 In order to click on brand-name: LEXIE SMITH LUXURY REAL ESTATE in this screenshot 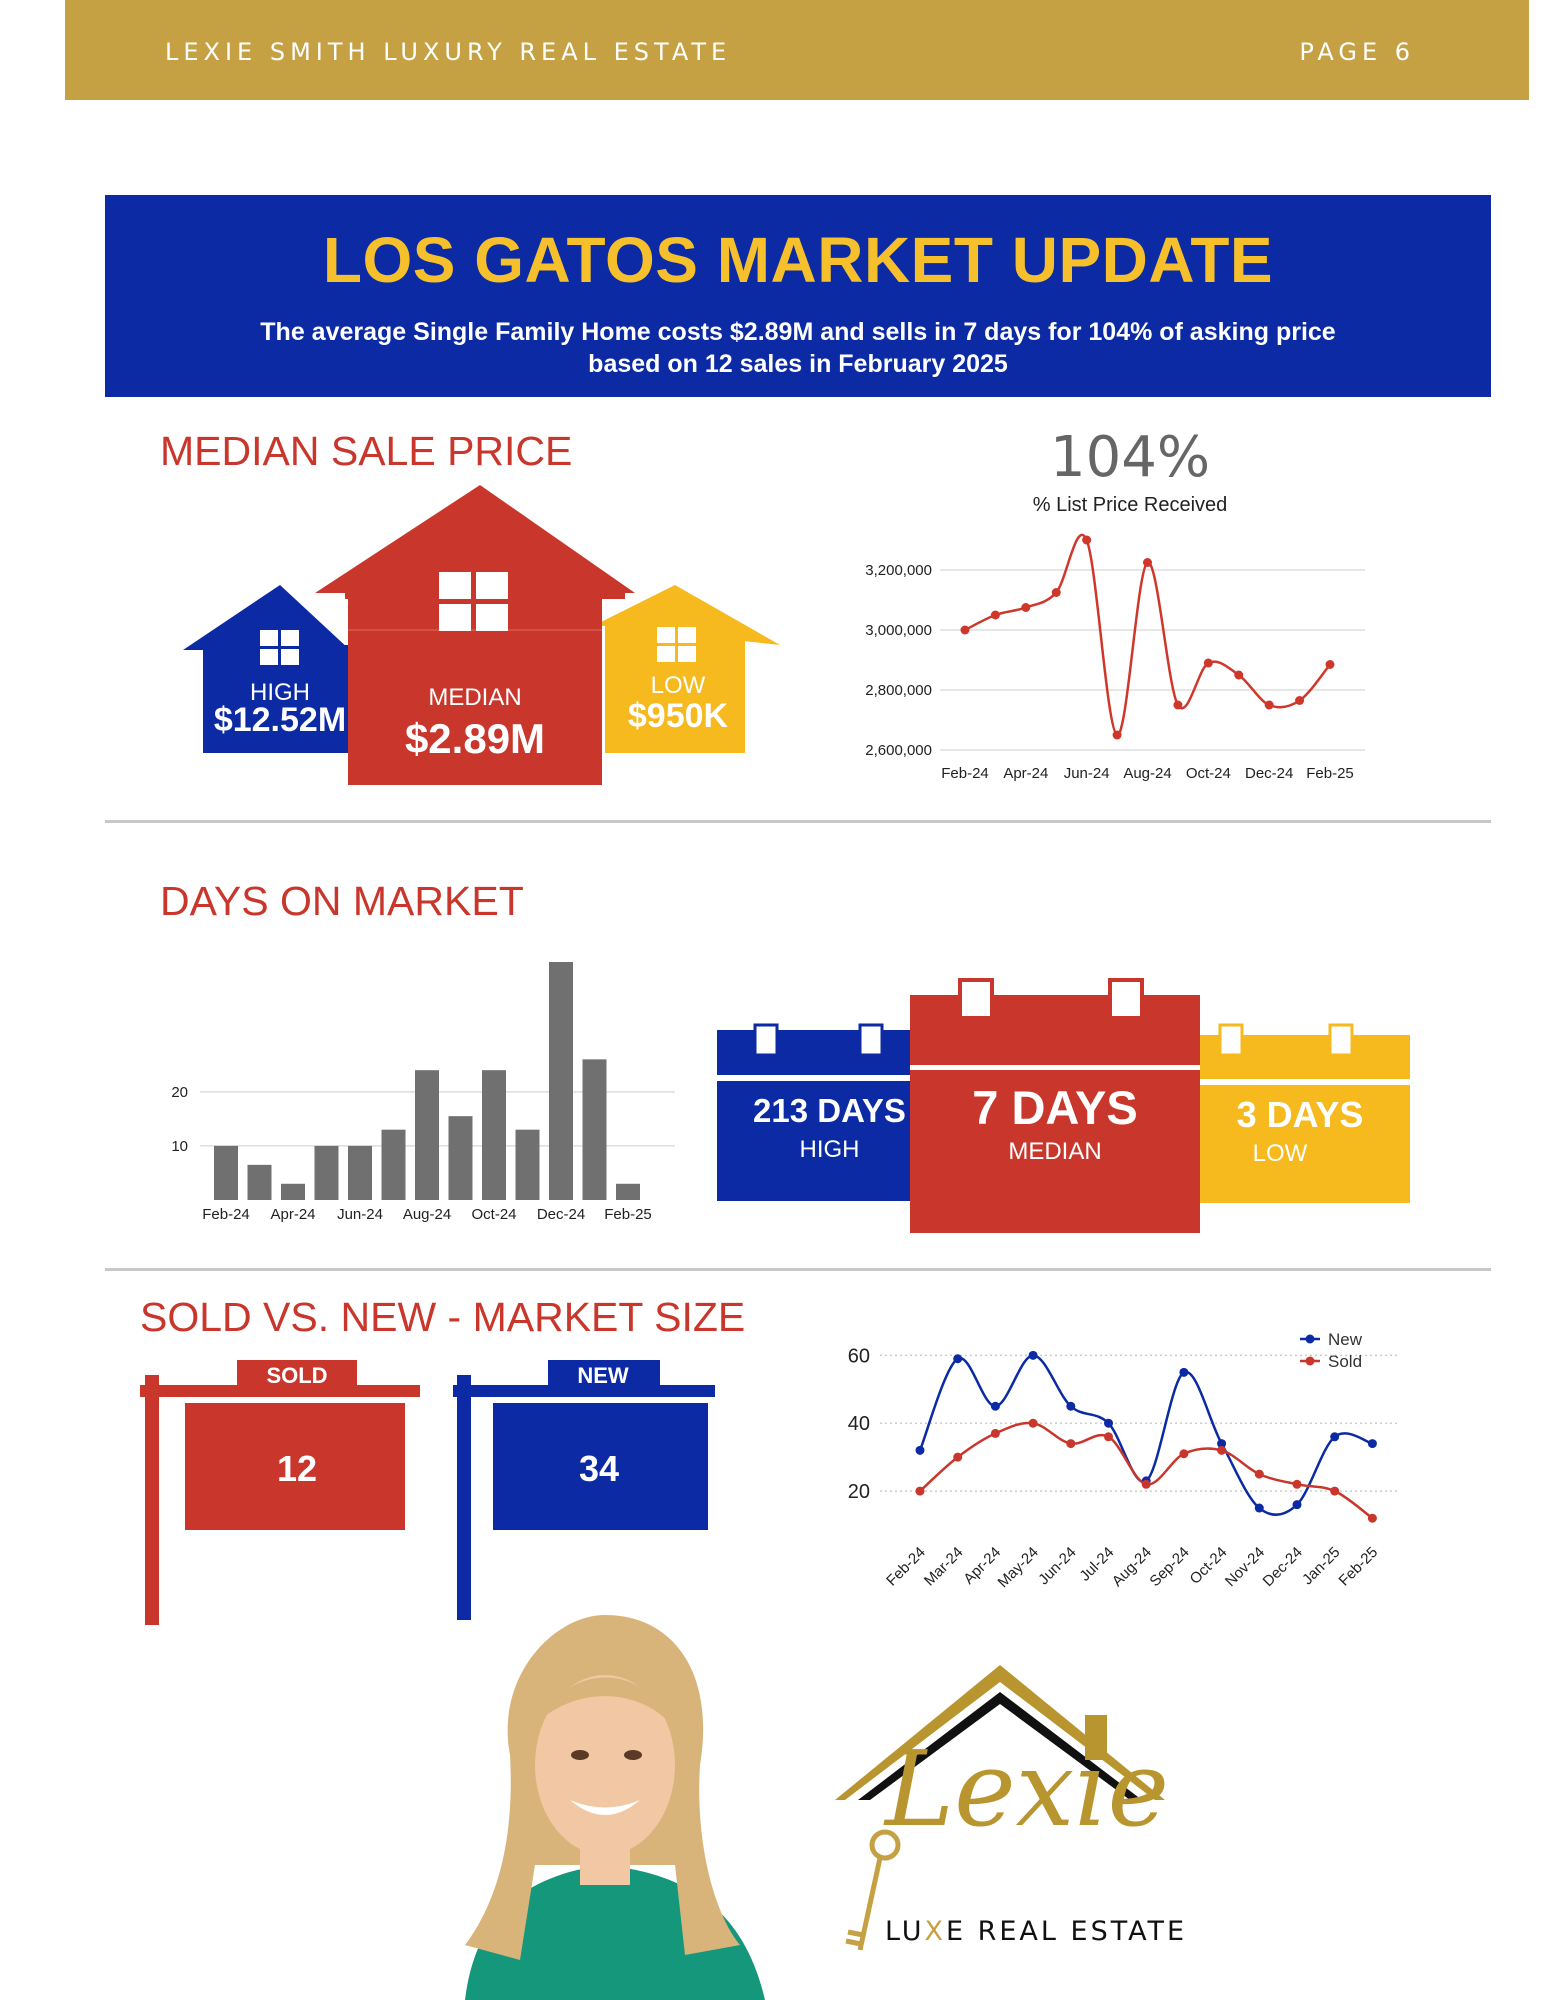, I will do `click(448, 52)`.